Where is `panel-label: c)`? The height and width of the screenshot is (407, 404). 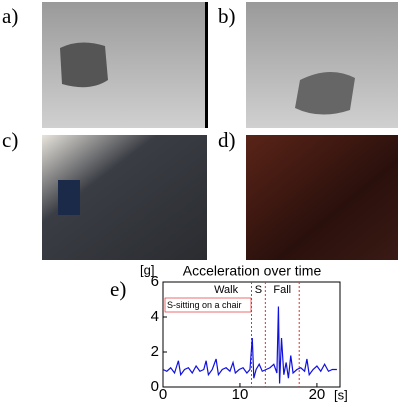 panel-label: c) is located at coordinates (10, 140).